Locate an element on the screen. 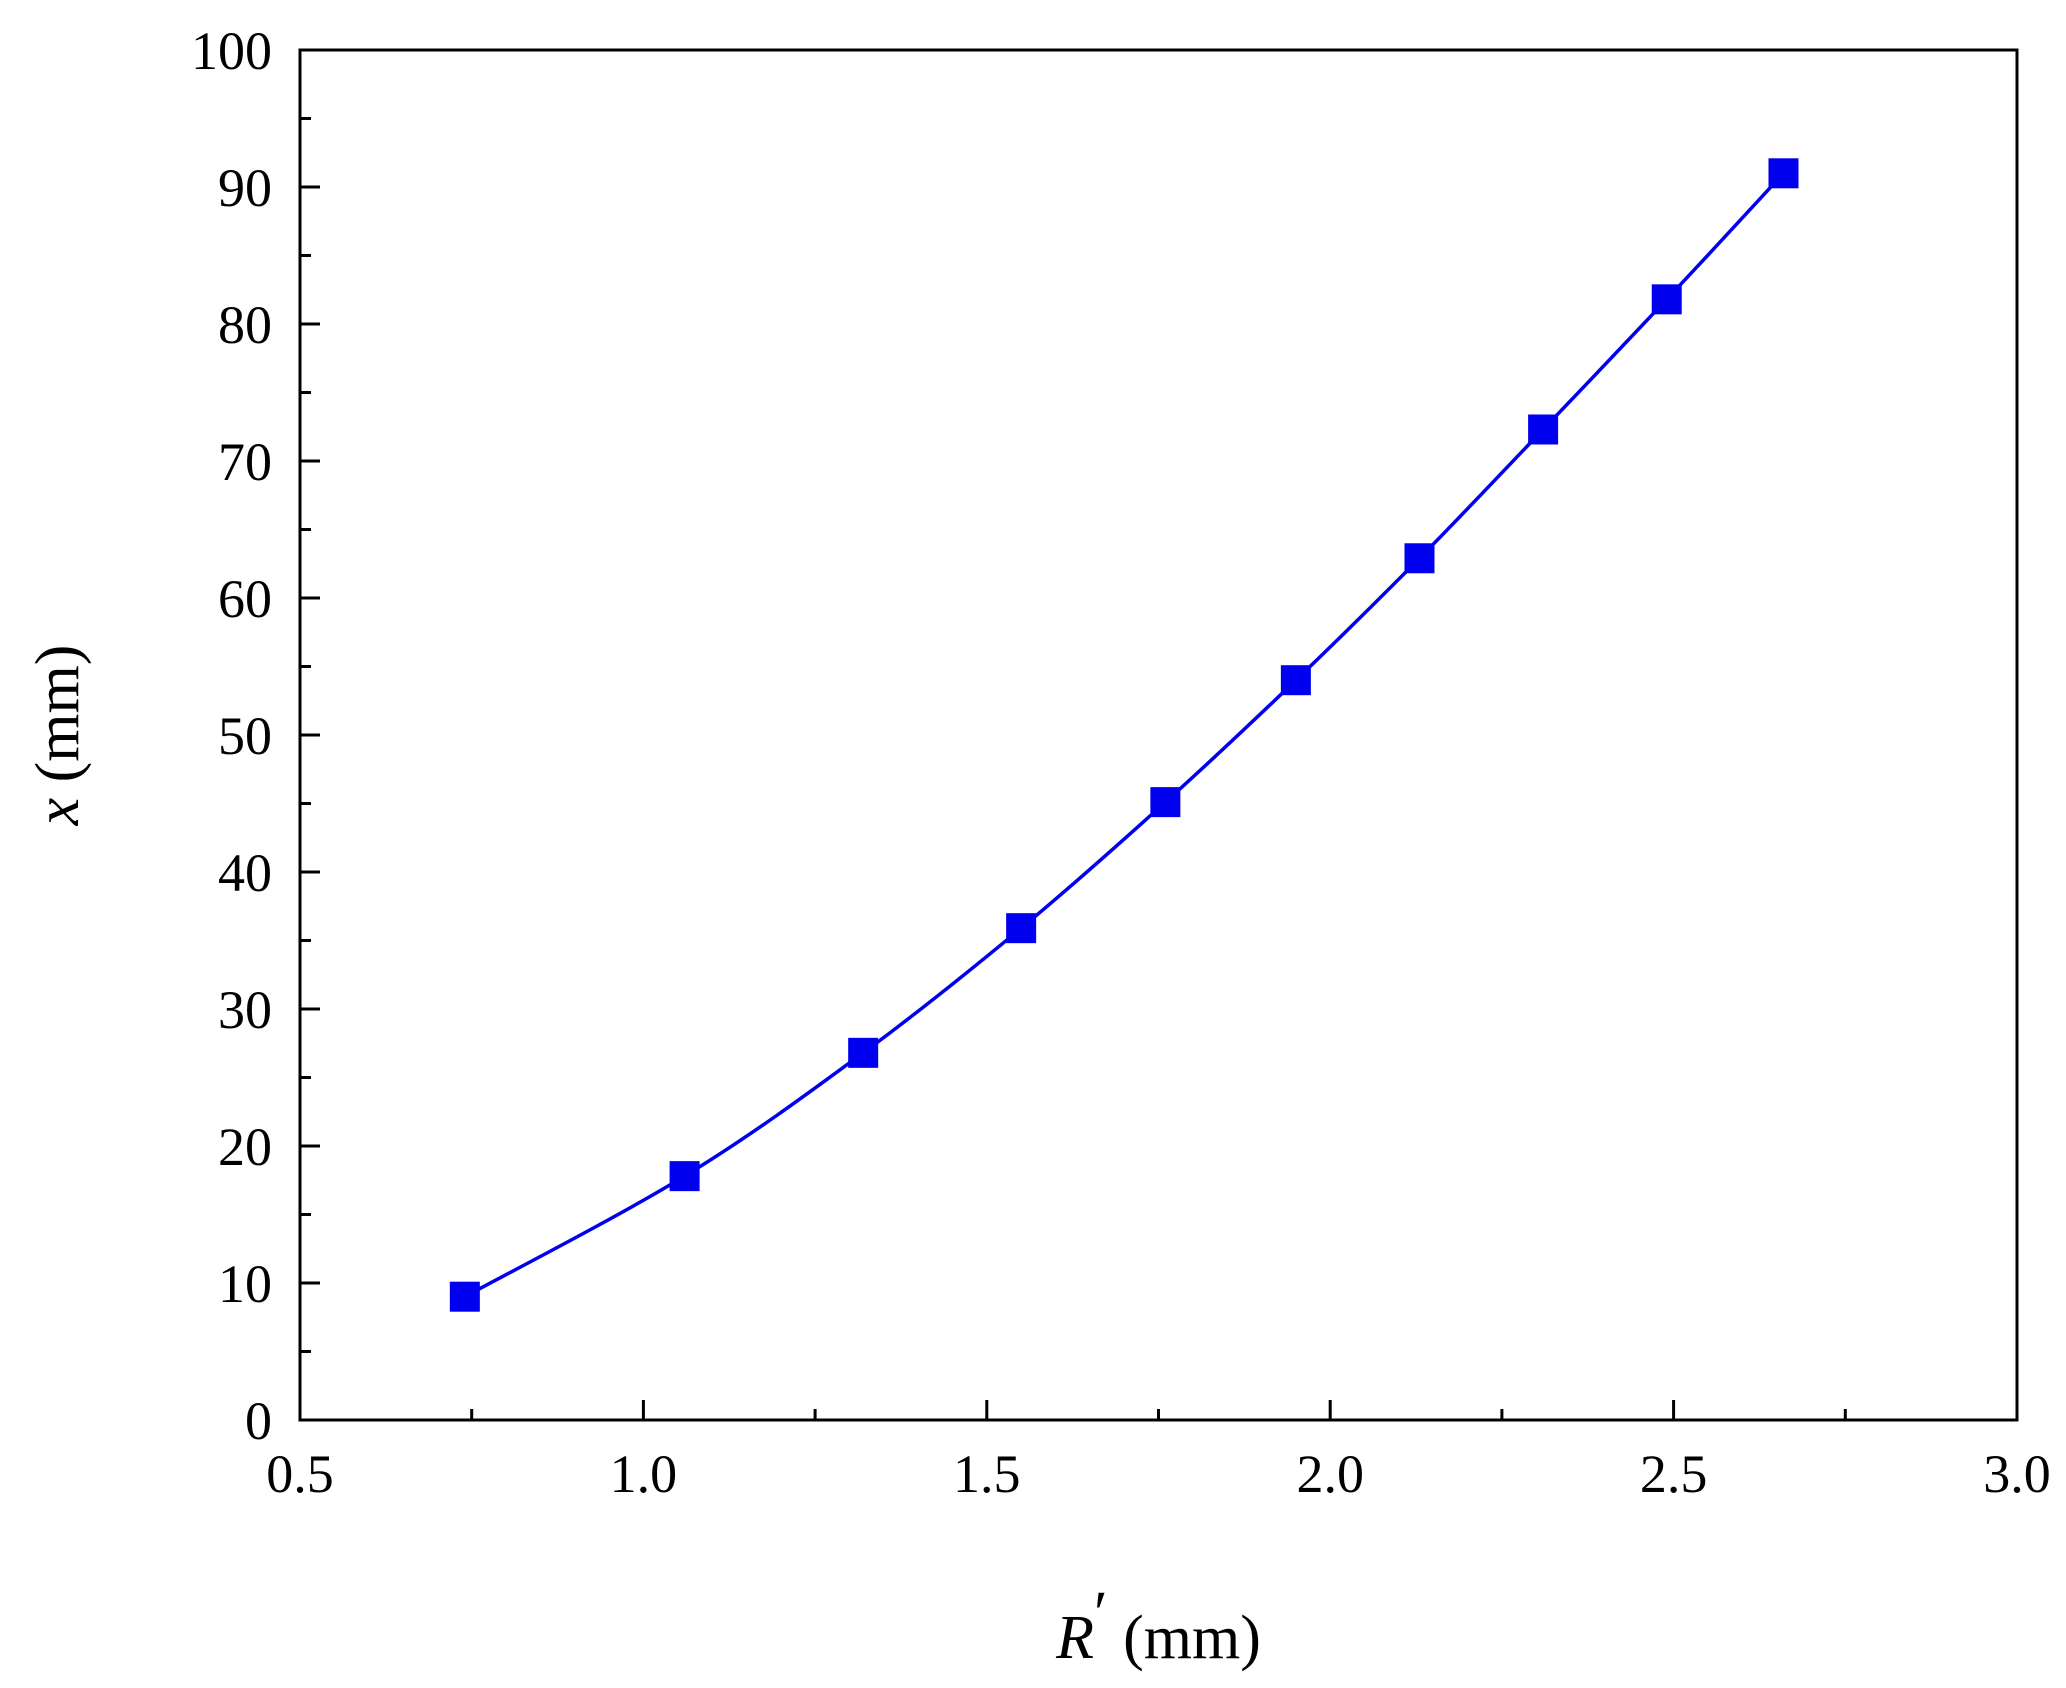  y-tick-label: 20 is located at coordinates (245, 1147).